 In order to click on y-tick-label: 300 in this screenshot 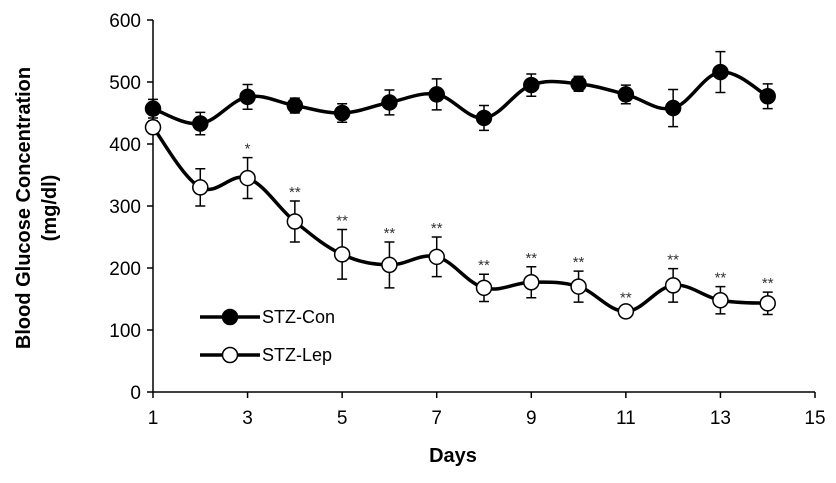, I will do `click(125, 207)`.